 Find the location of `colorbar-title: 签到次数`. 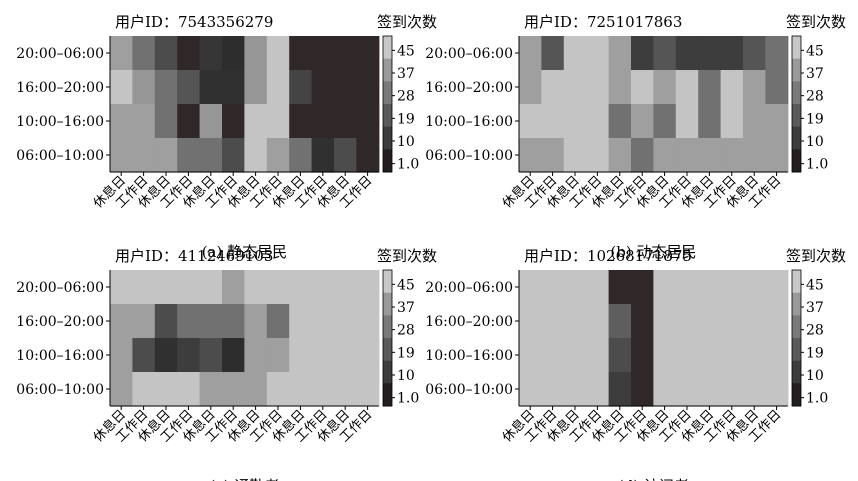

colorbar-title: 签到次数 is located at coordinates (816, 256).